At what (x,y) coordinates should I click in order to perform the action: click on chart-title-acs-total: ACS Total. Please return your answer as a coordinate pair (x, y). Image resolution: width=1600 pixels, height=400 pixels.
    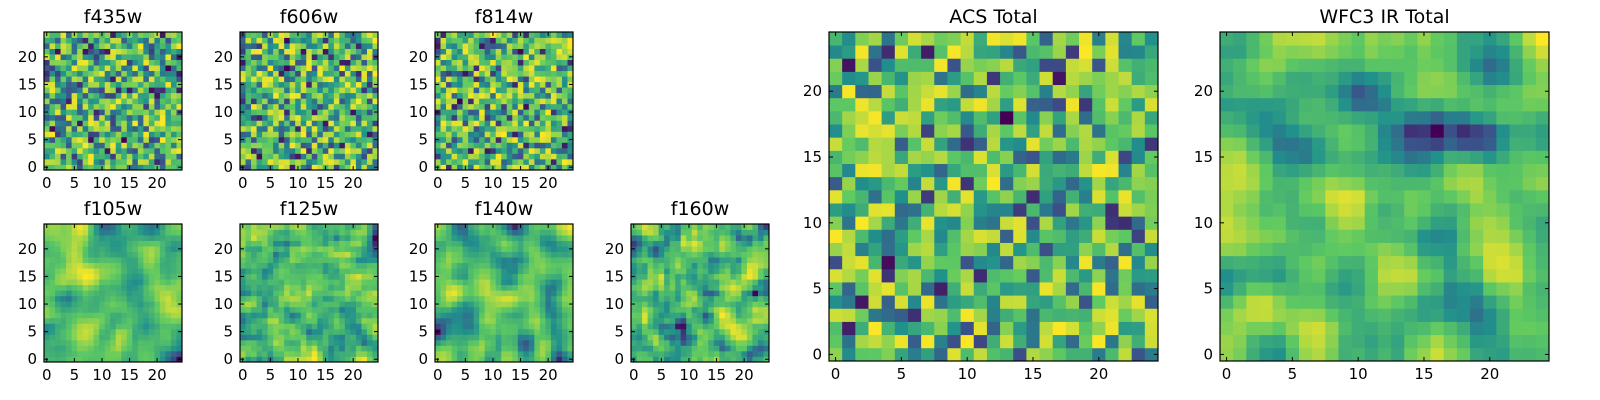
    Looking at the image, I should click on (993, 17).